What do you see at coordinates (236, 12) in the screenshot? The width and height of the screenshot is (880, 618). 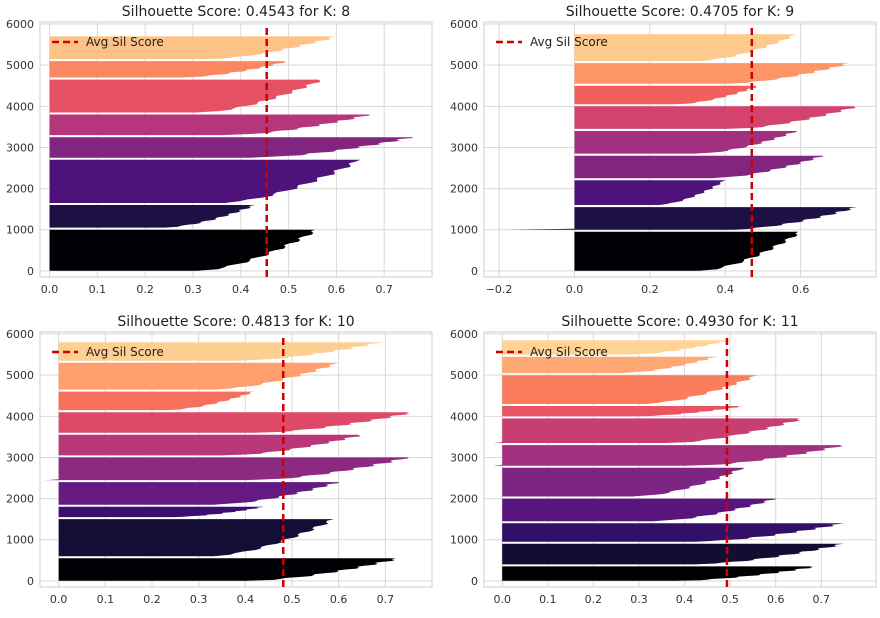 I see `chart-title: Silhouette Score: 0.4543 for K: 8` at bounding box center [236, 12].